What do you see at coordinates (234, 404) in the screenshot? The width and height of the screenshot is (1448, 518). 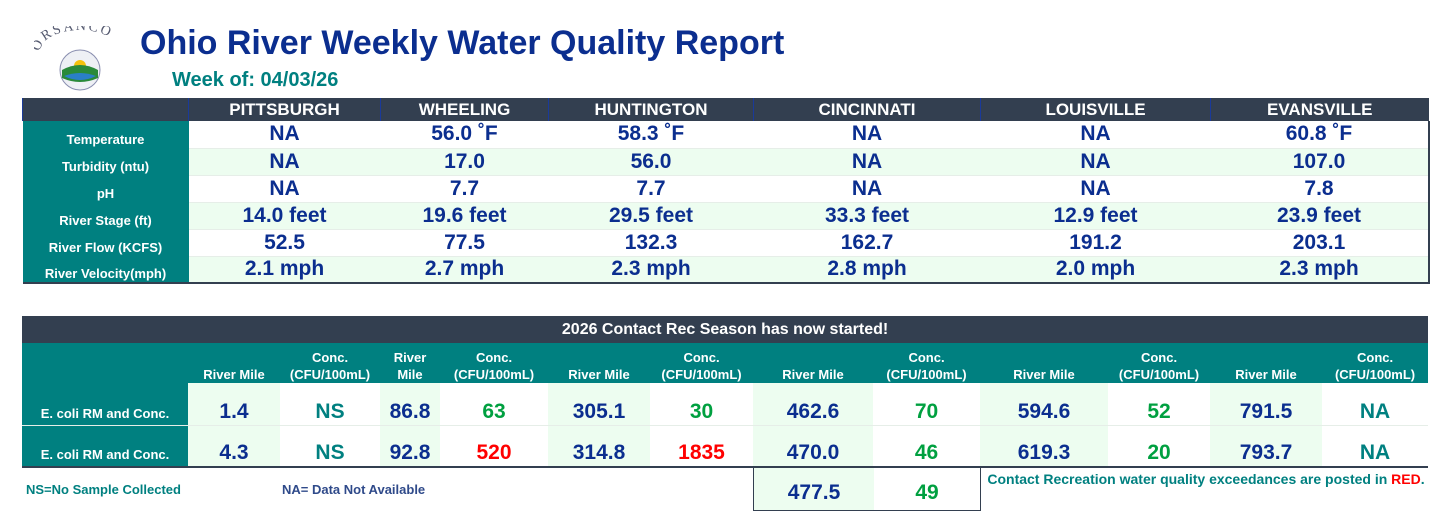 I see `river-mile-cell: 1.4` at bounding box center [234, 404].